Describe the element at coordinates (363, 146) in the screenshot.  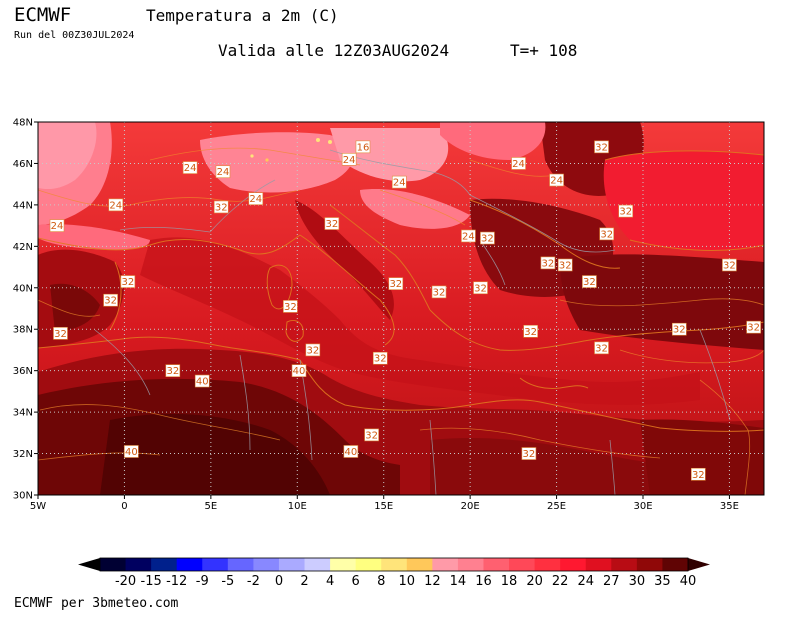
I see `contour-label: 16` at that location.